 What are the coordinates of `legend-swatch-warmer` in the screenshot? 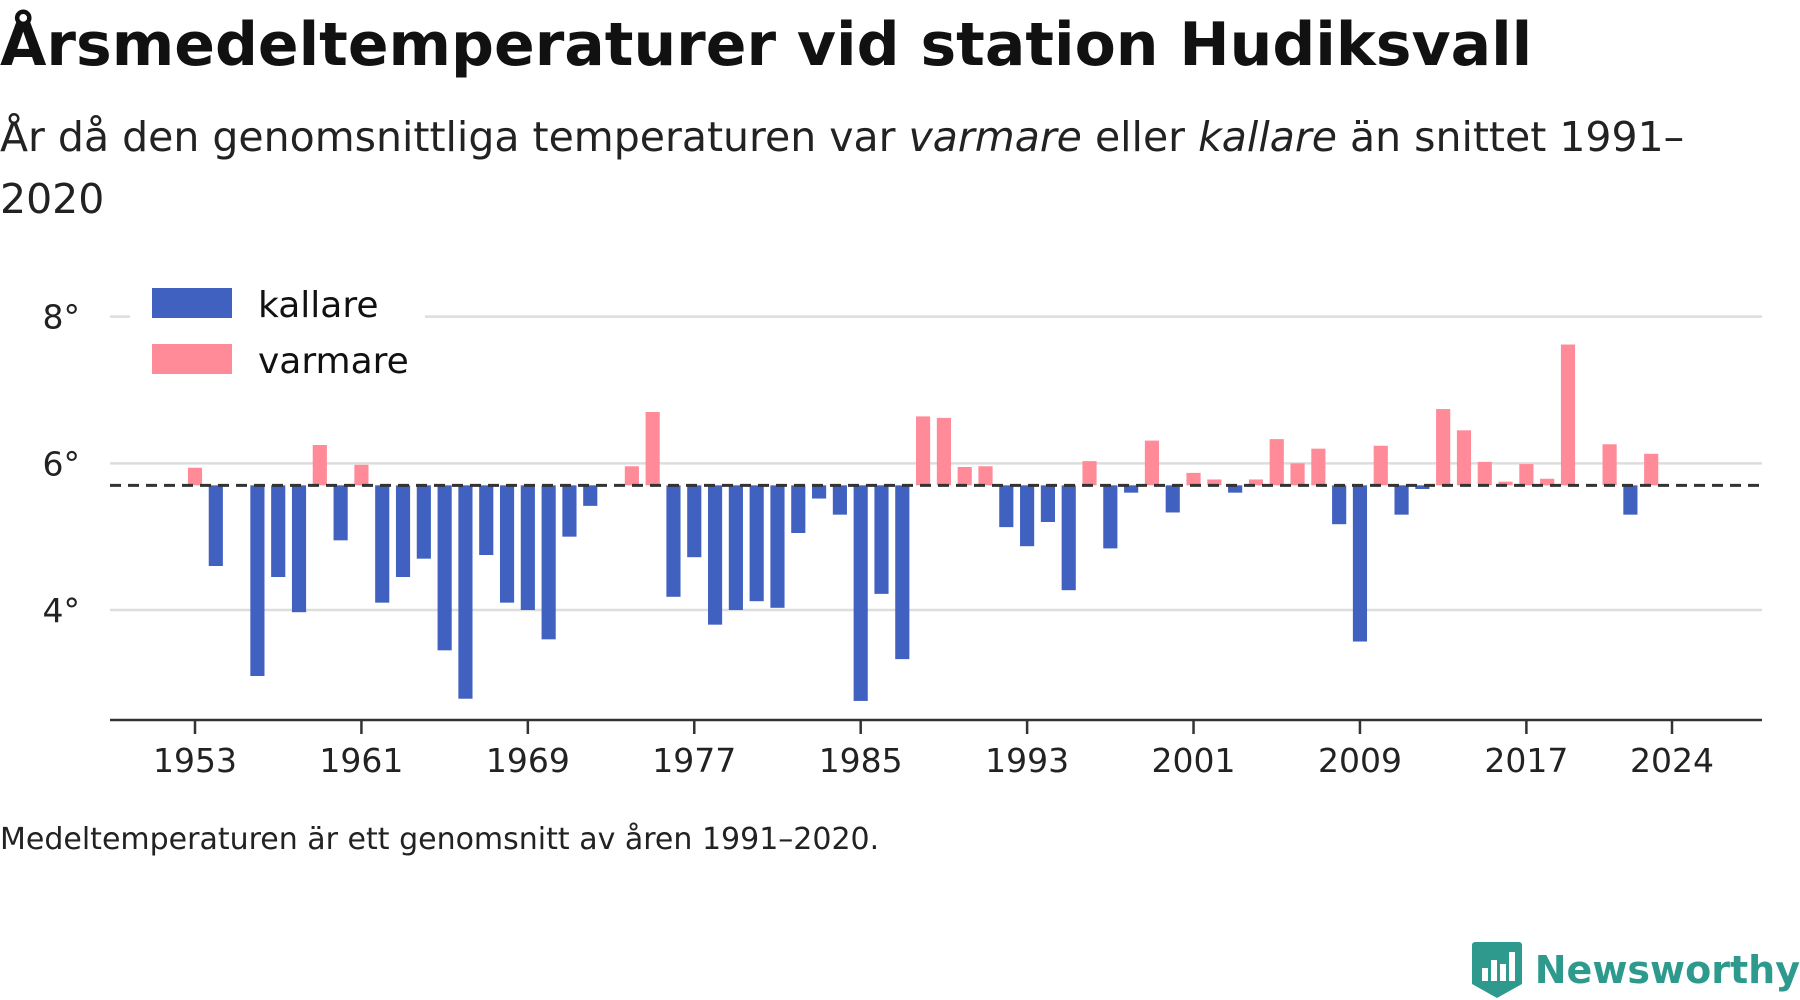 It's located at (192, 359).